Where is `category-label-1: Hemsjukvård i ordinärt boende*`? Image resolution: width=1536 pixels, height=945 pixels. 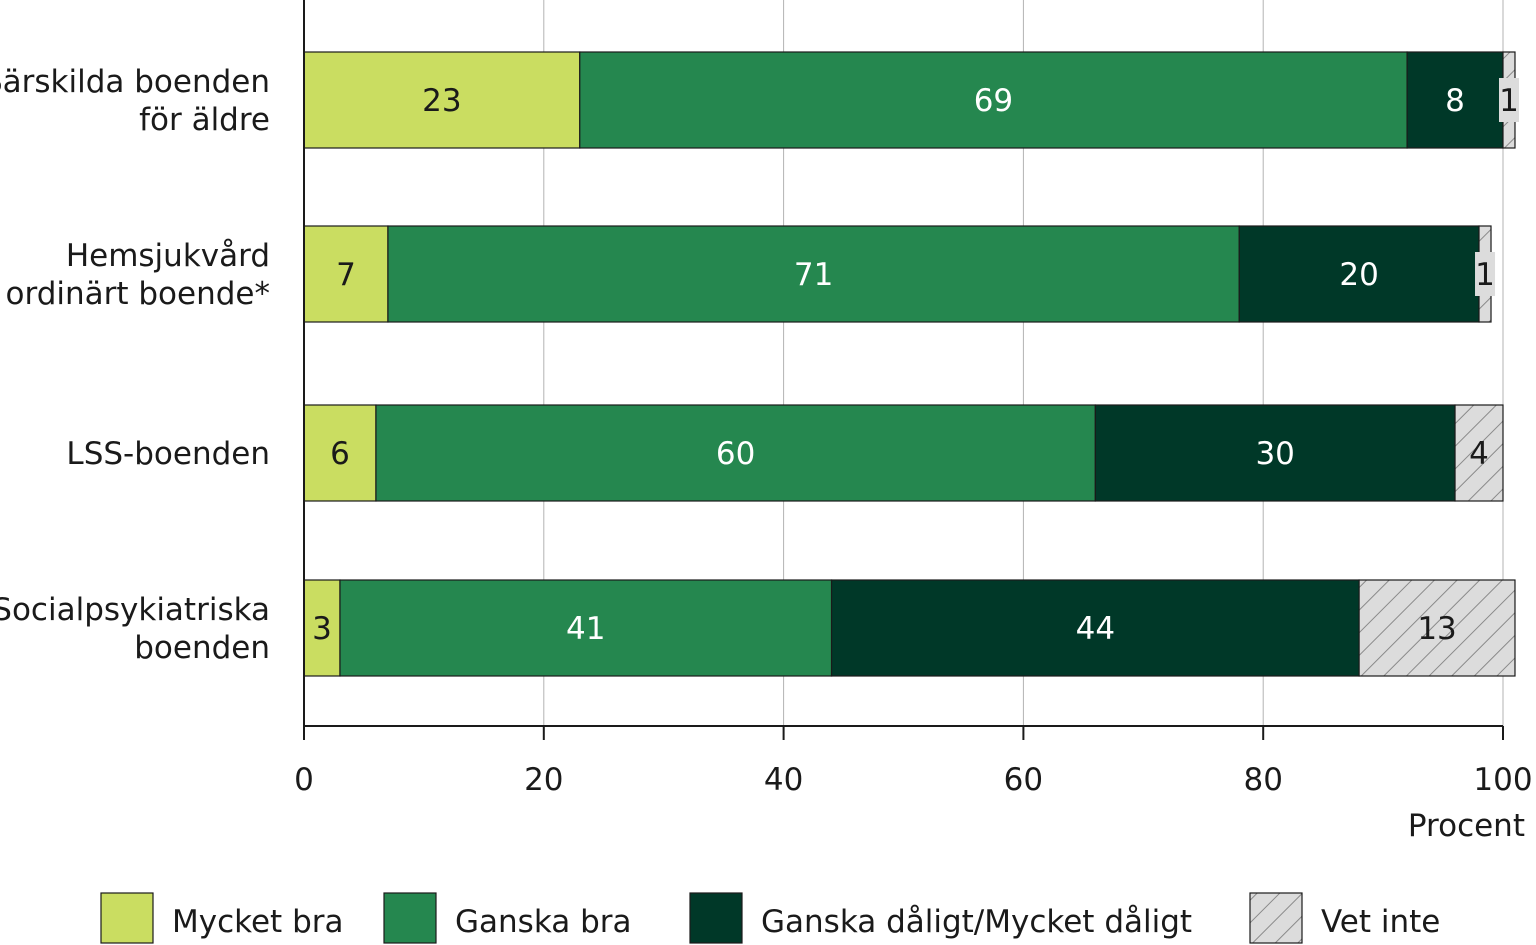 category-label-1: Hemsjukvård i ordinärt boende* is located at coordinates (135, 275).